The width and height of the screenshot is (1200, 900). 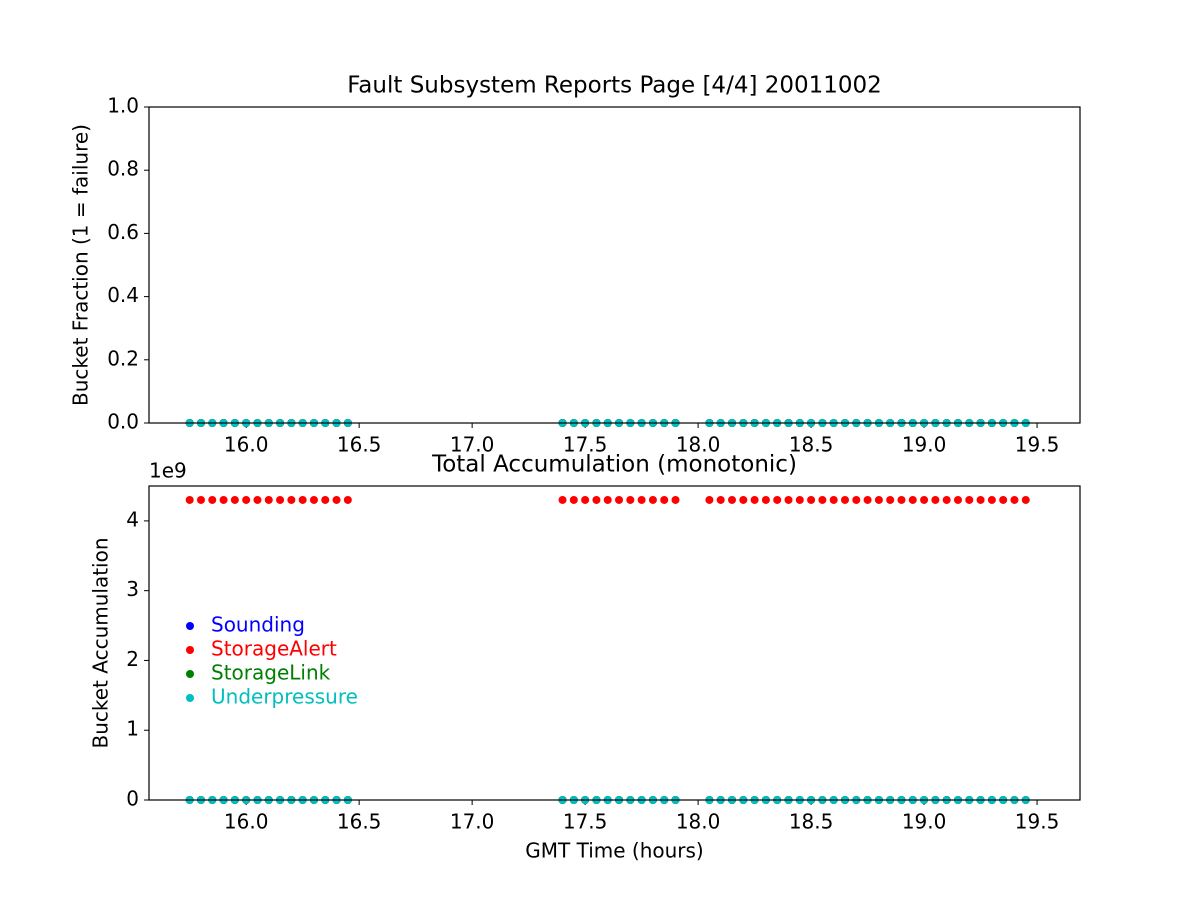 What do you see at coordinates (271, 673) in the screenshot?
I see `legend-label: StorageLink` at bounding box center [271, 673].